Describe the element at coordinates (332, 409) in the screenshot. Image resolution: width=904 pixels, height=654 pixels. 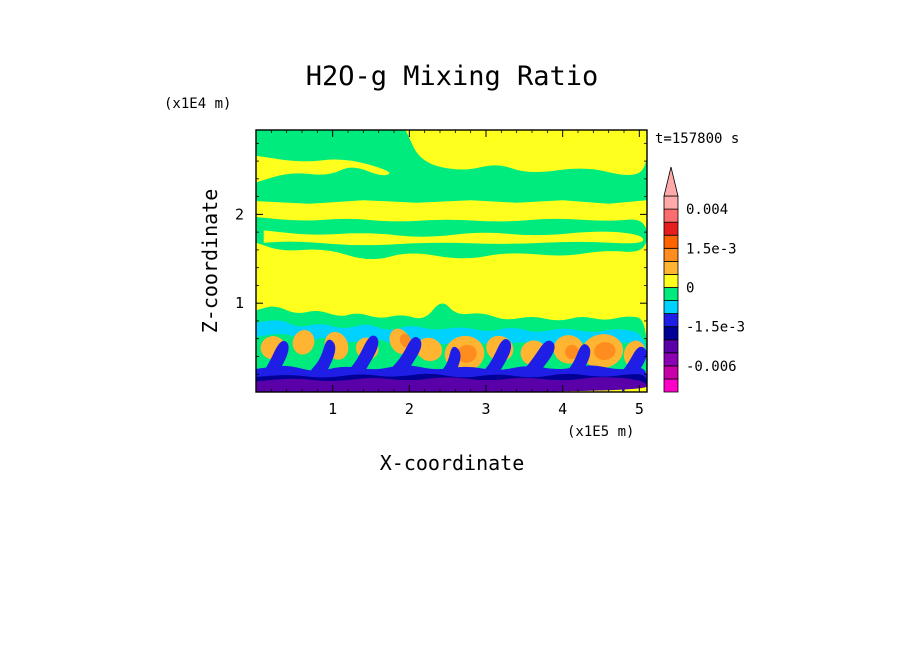
I see `x-tick-label-1: 1` at that location.